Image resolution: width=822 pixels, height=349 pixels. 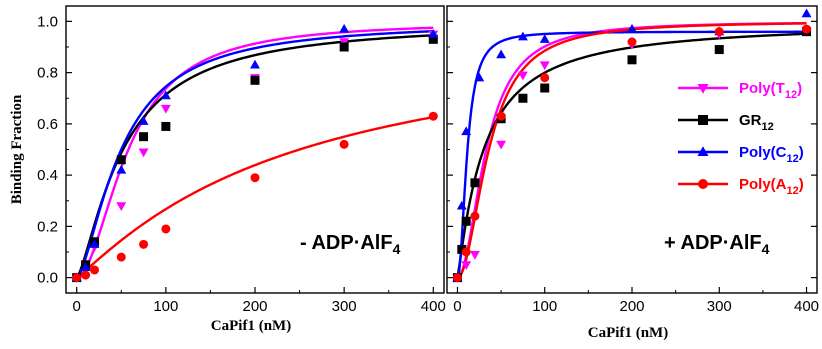 I want to click on legend-marker-polyA, so click(x=703, y=184).